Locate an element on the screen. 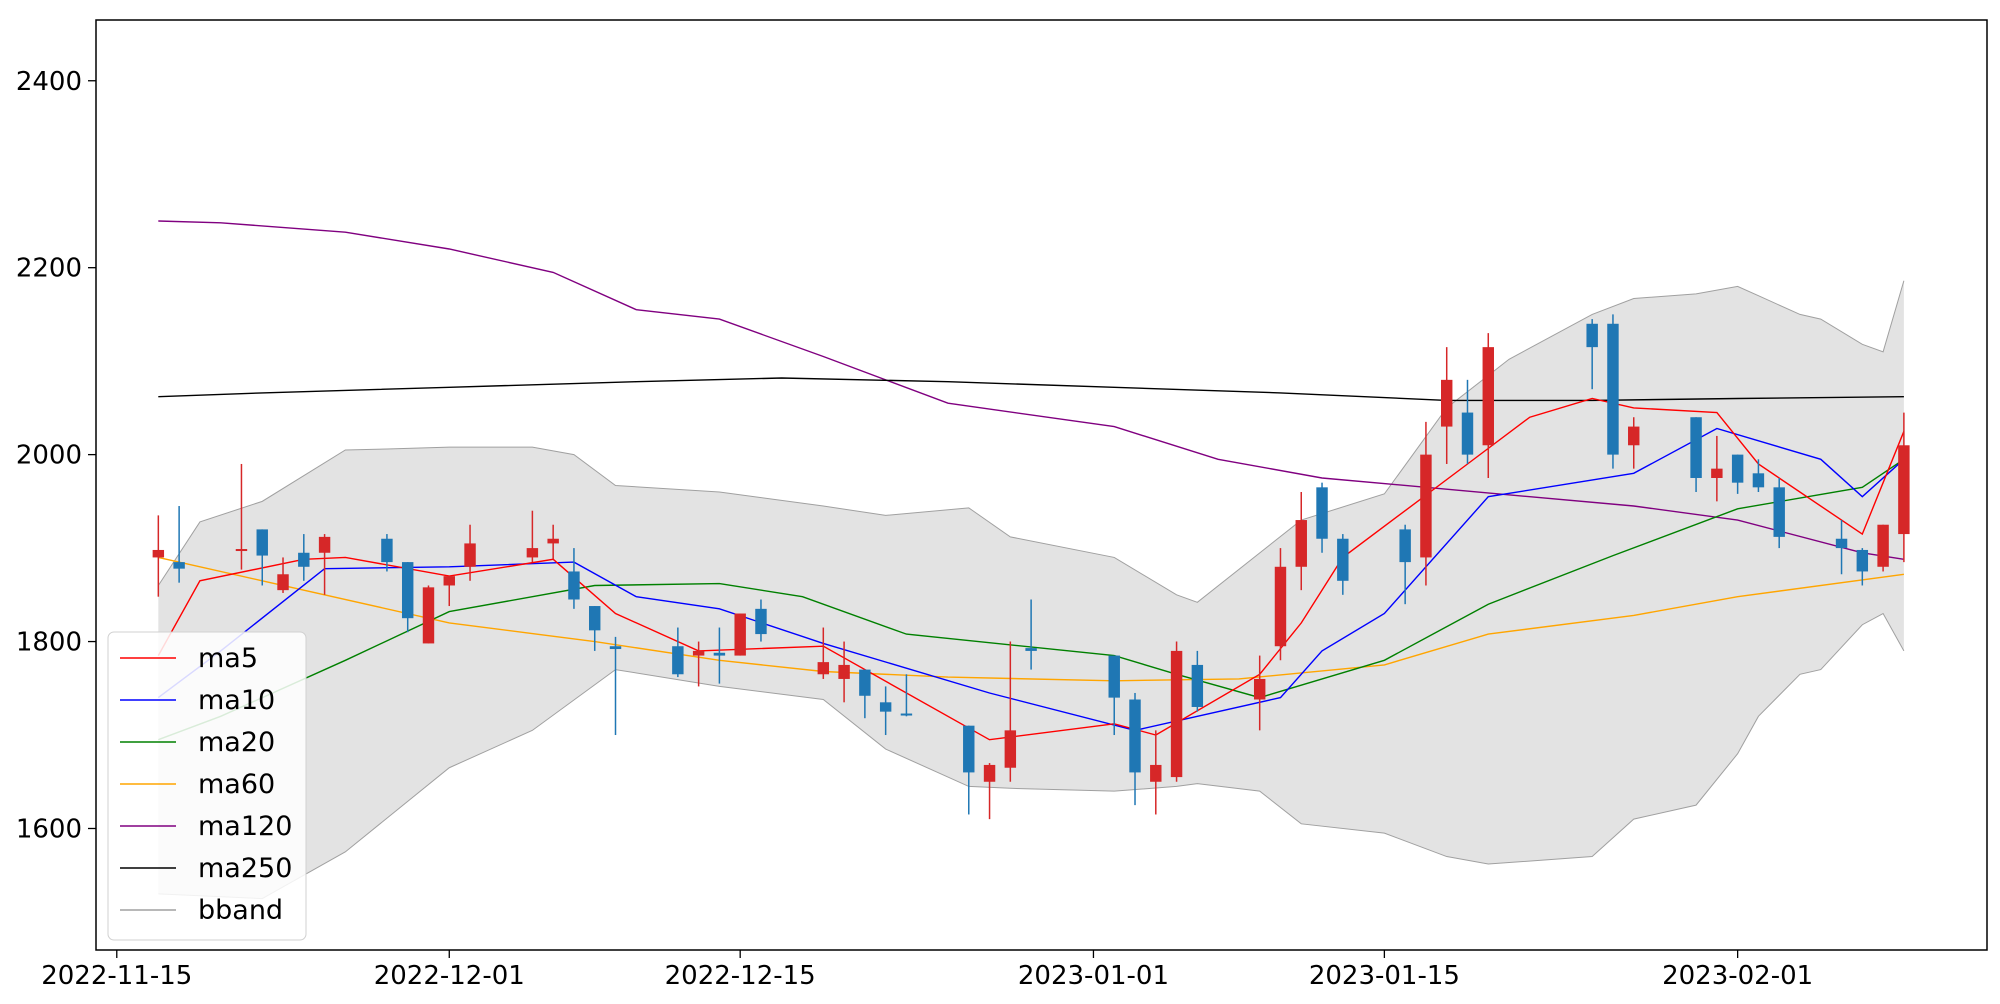 This screenshot has width=2000, height=1004. legend-item-ma20: ma20 is located at coordinates (197, 742).